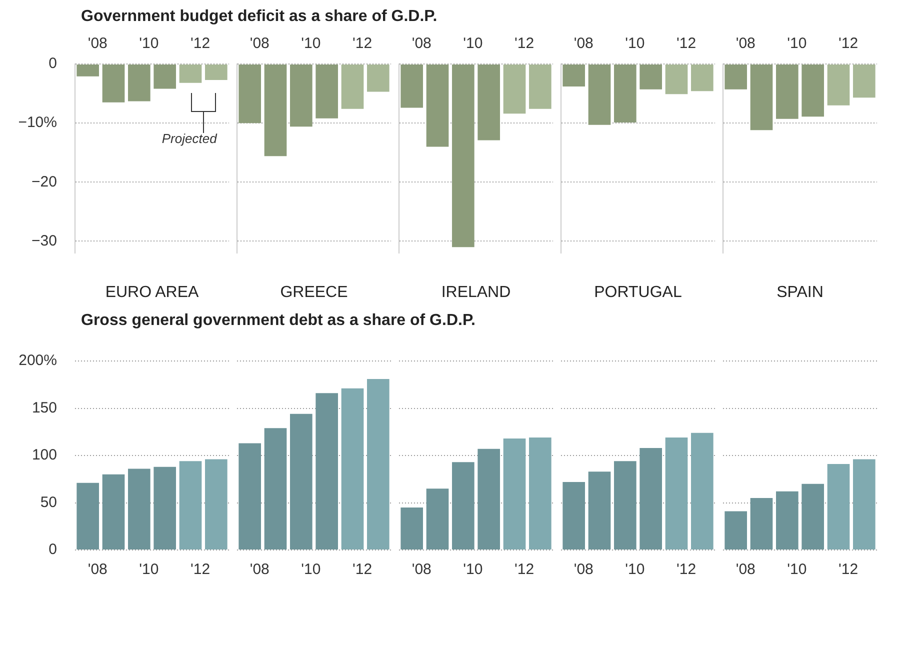 The height and width of the screenshot is (668, 900). Describe the element at coordinates (44, 241) in the screenshot. I see `y-tick-label: −30` at that location.